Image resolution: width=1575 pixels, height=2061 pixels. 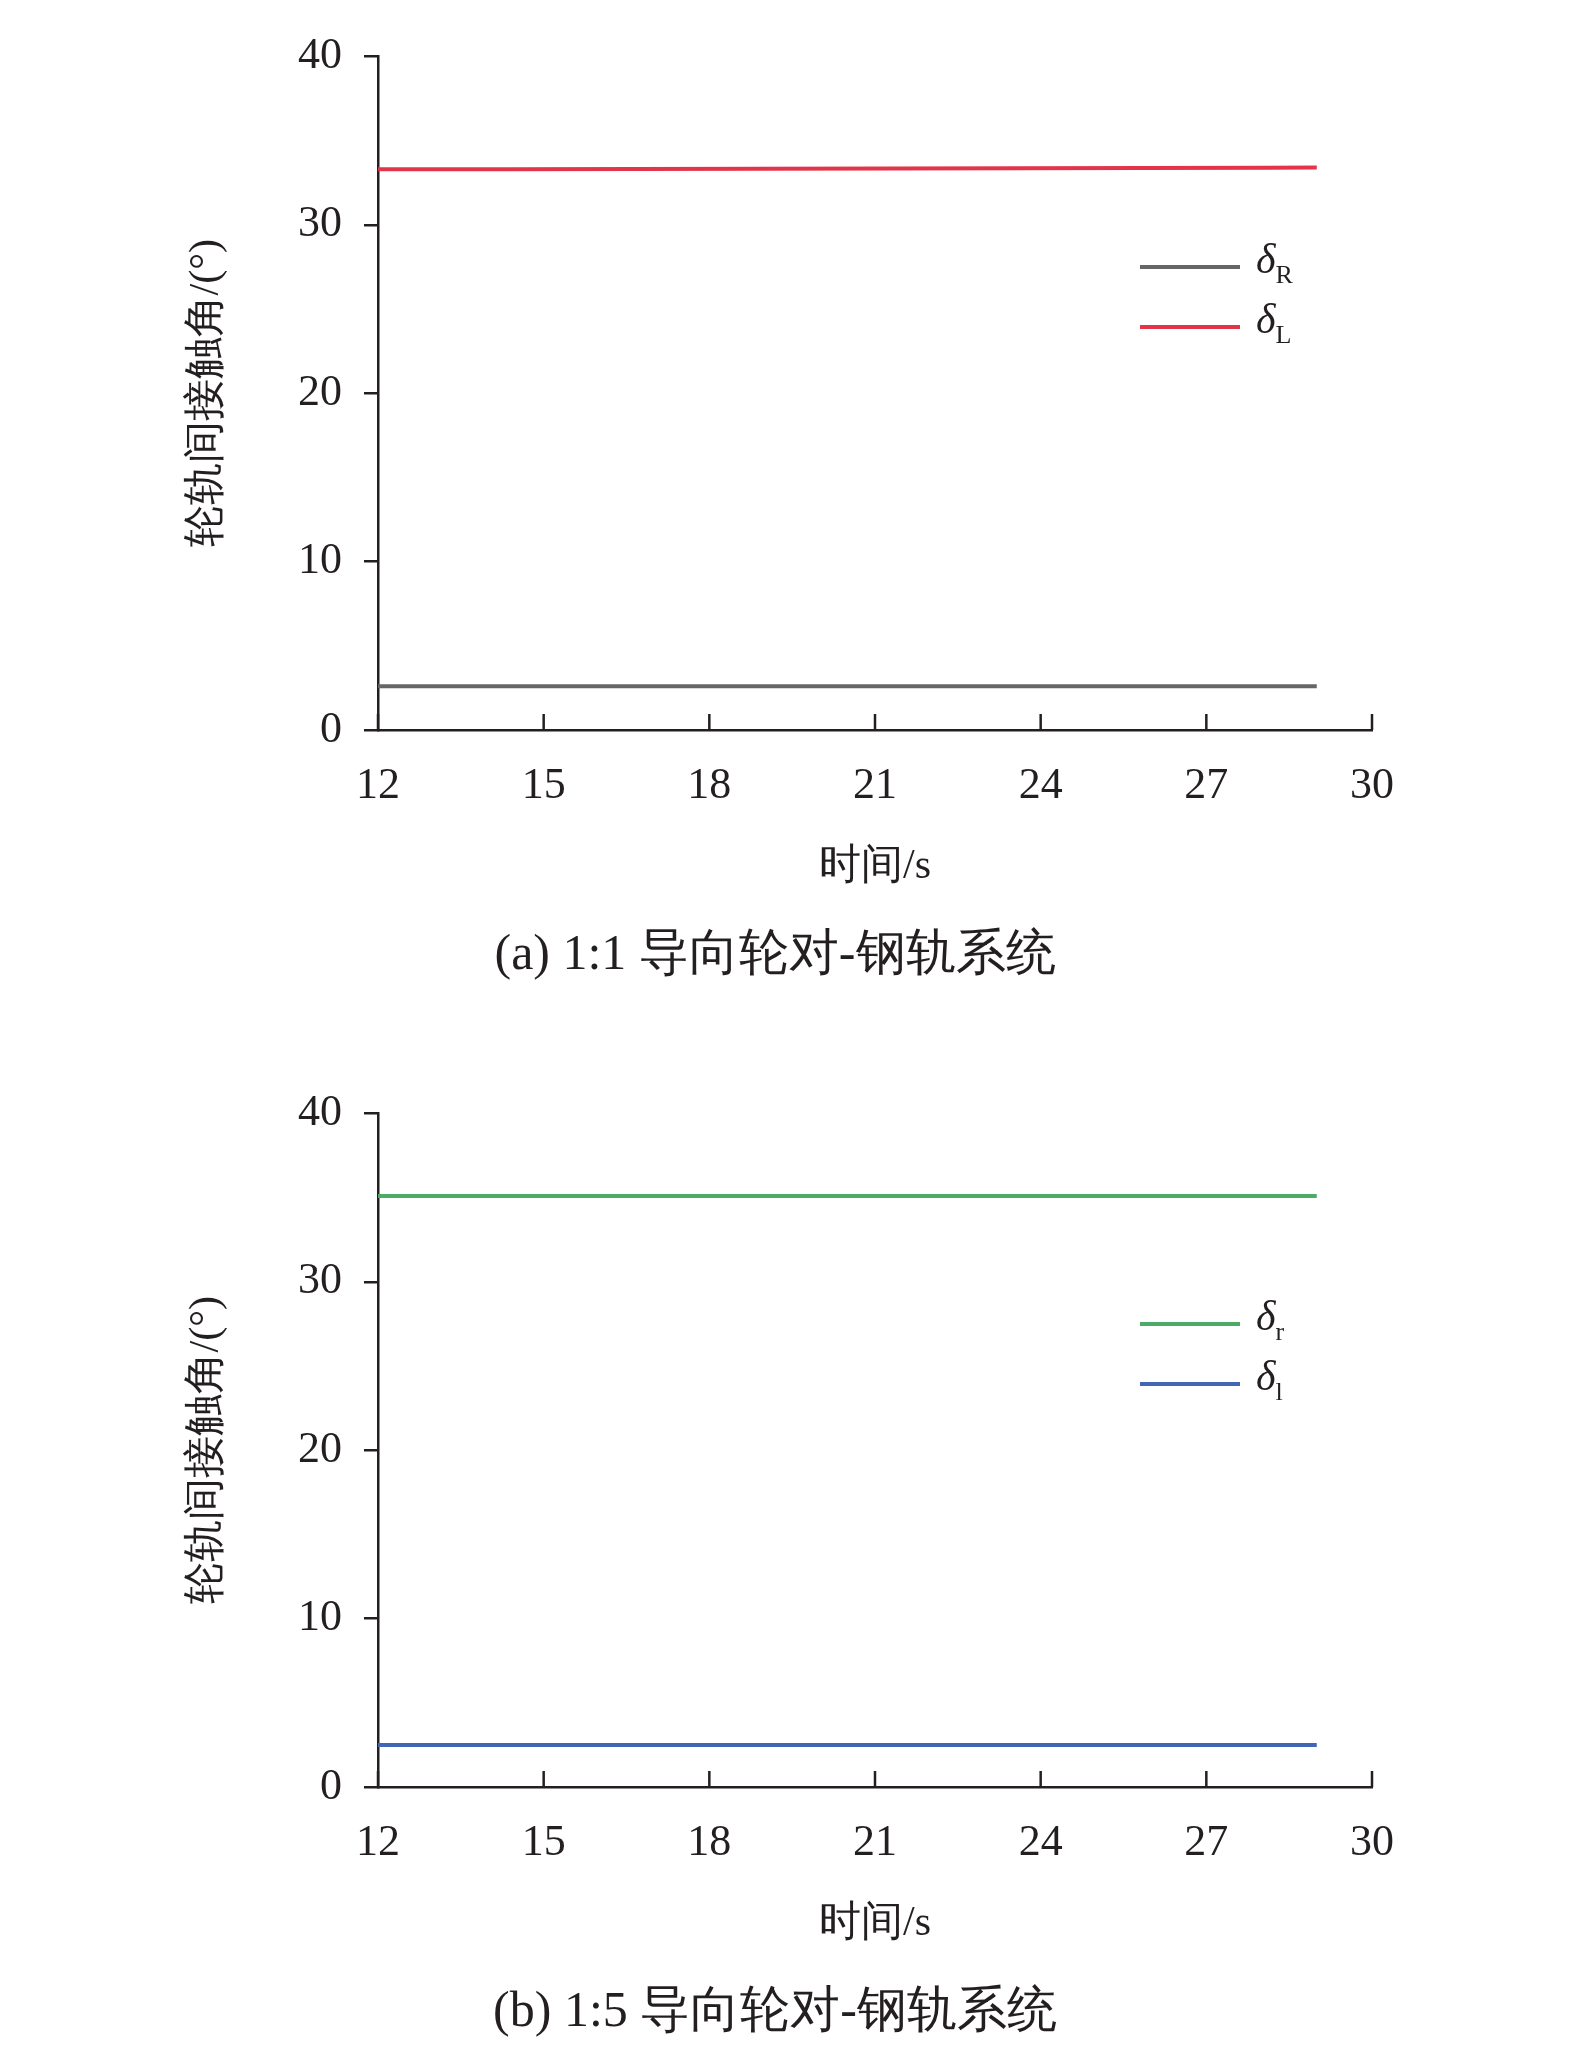 What do you see at coordinates (775, 952) in the screenshot?
I see `text: (a) 1:1 导向轮对-钢轨系统` at bounding box center [775, 952].